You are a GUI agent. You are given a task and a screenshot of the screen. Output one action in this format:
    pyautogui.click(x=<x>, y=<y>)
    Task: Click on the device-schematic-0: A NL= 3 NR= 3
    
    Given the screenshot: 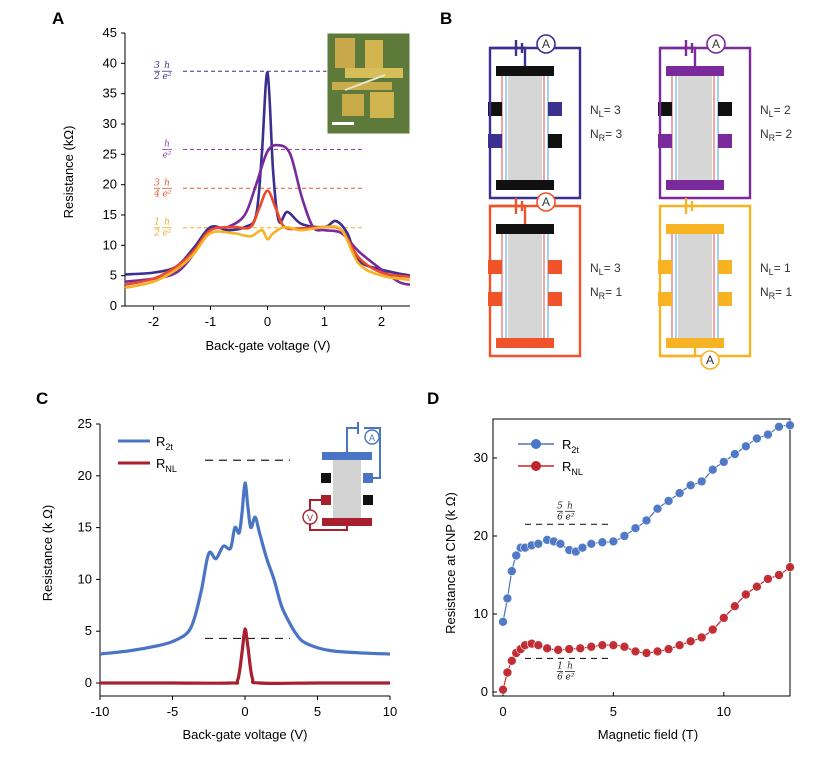 What is the action you would take?
    pyautogui.click(x=555, y=117)
    